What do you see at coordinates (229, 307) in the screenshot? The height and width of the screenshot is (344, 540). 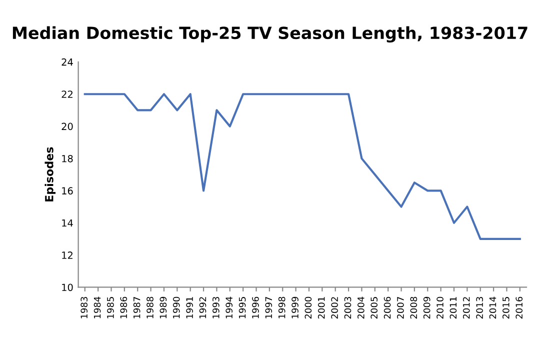 I see `x-tick-label: 1994` at bounding box center [229, 307].